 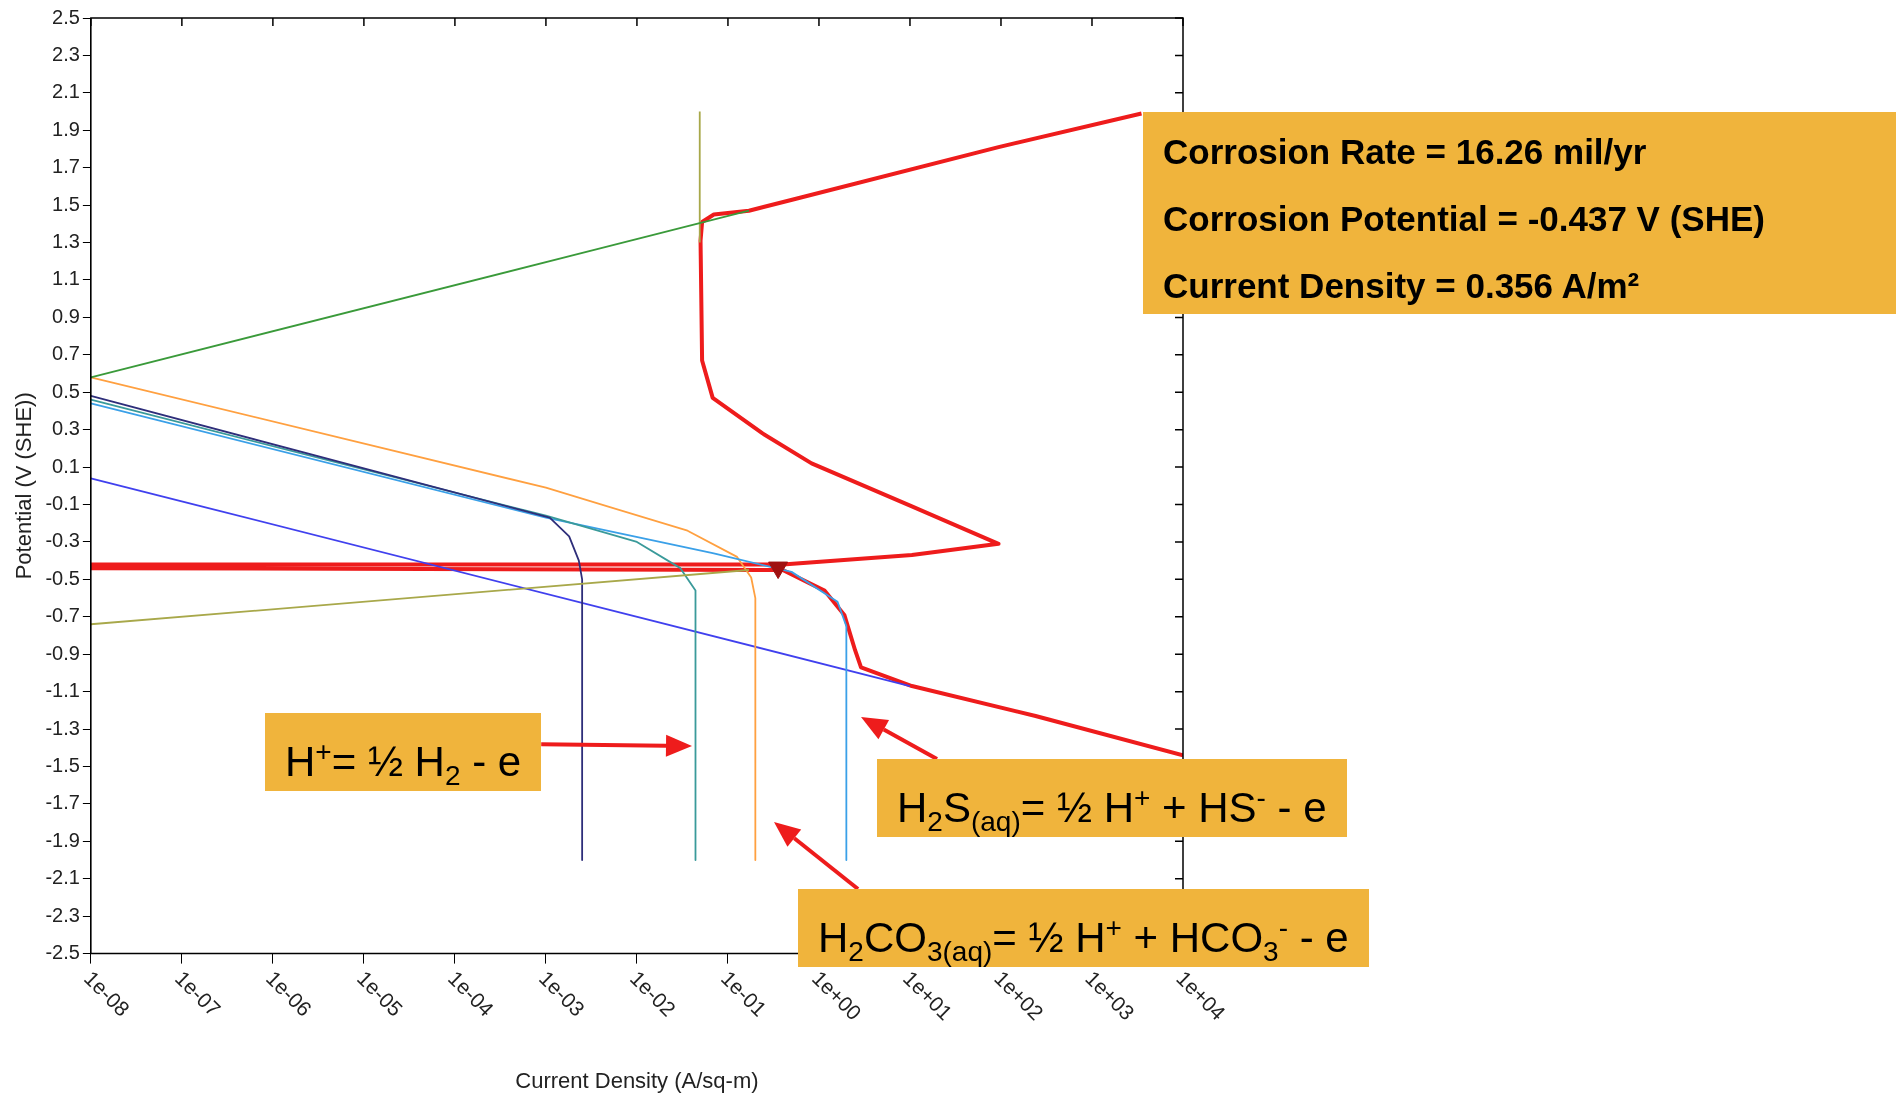 I want to click on y-tick-label: -1.5, so click(x=62, y=765).